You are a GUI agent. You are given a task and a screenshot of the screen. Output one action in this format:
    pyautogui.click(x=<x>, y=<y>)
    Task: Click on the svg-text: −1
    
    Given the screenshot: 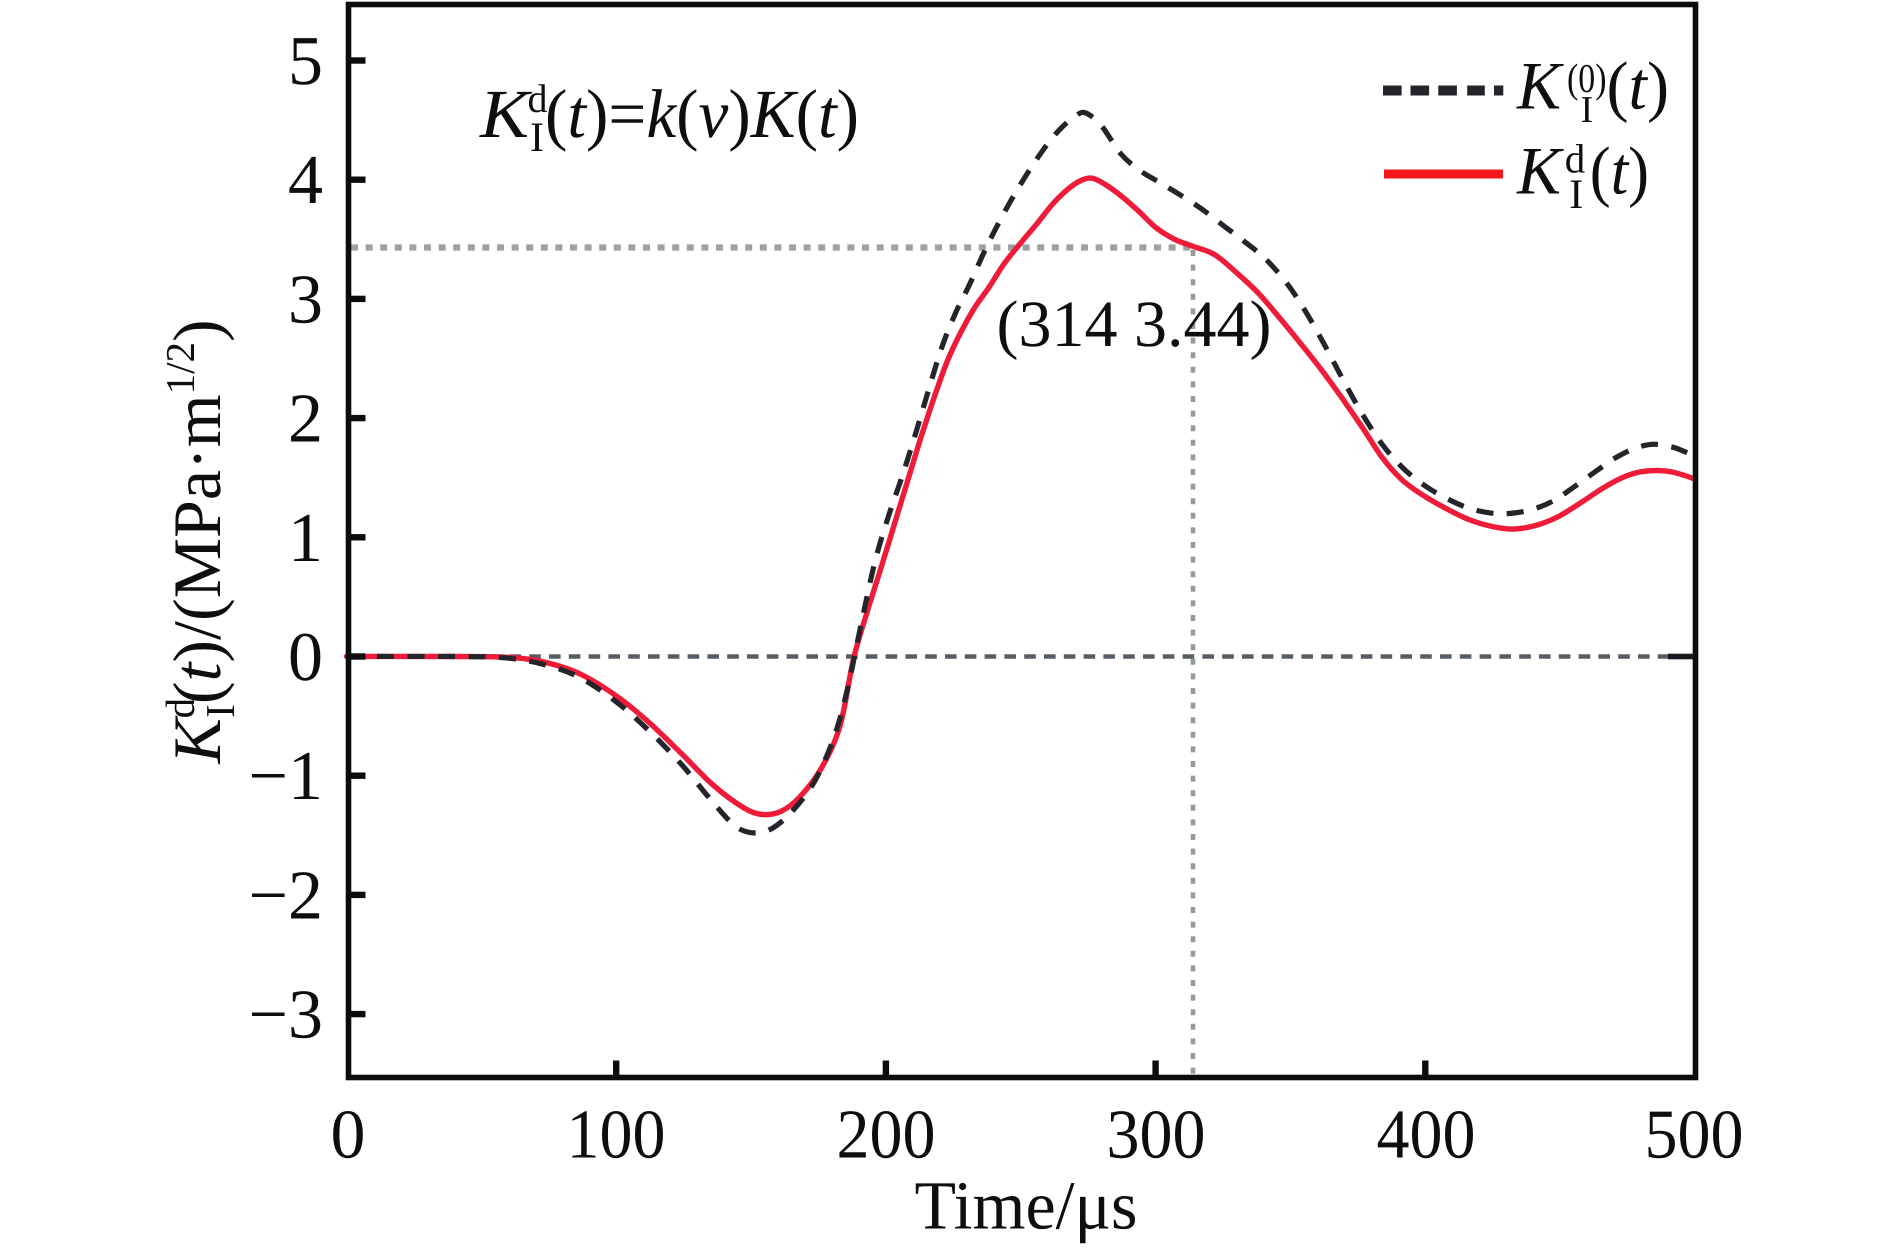 What is the action you would take?
    pyautogui.click(x=286, y=776)
    